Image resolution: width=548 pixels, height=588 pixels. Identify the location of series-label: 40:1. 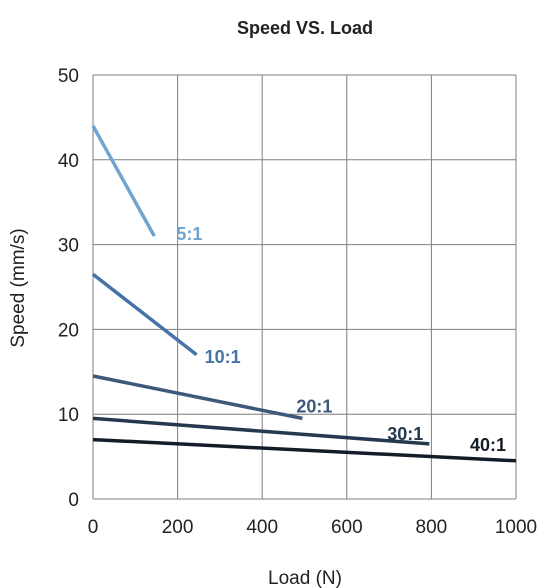
(488, 445).